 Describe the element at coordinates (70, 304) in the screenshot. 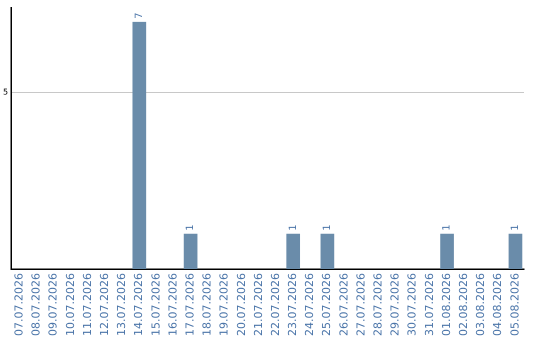

I see `x-tick-label: 10.07.2026` at that location.